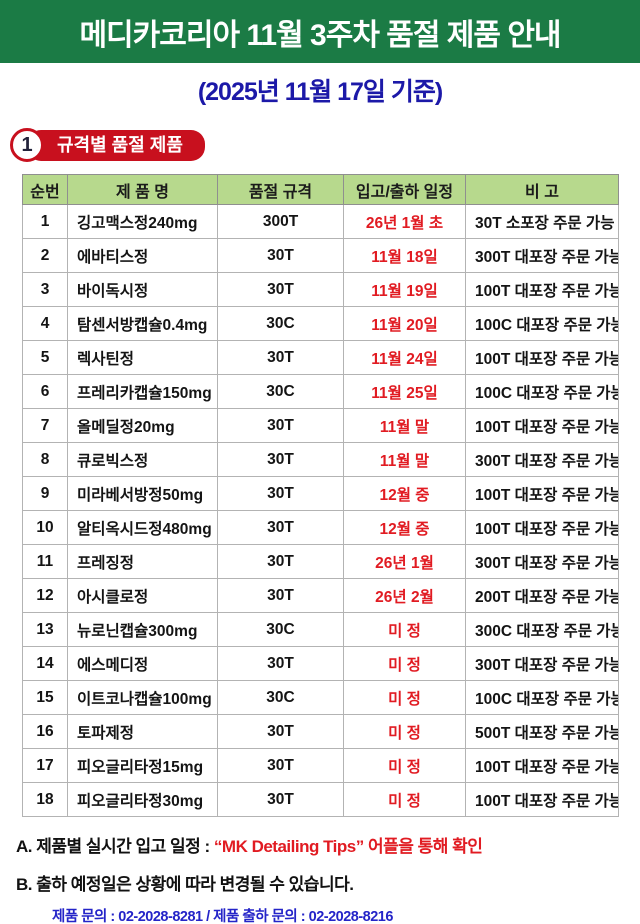 The width and height of the screenshot is (640, 924). I want to click on footer-note-a-prefix: A. 제품별 실시간 입고 일정 :, so click(115, 846).